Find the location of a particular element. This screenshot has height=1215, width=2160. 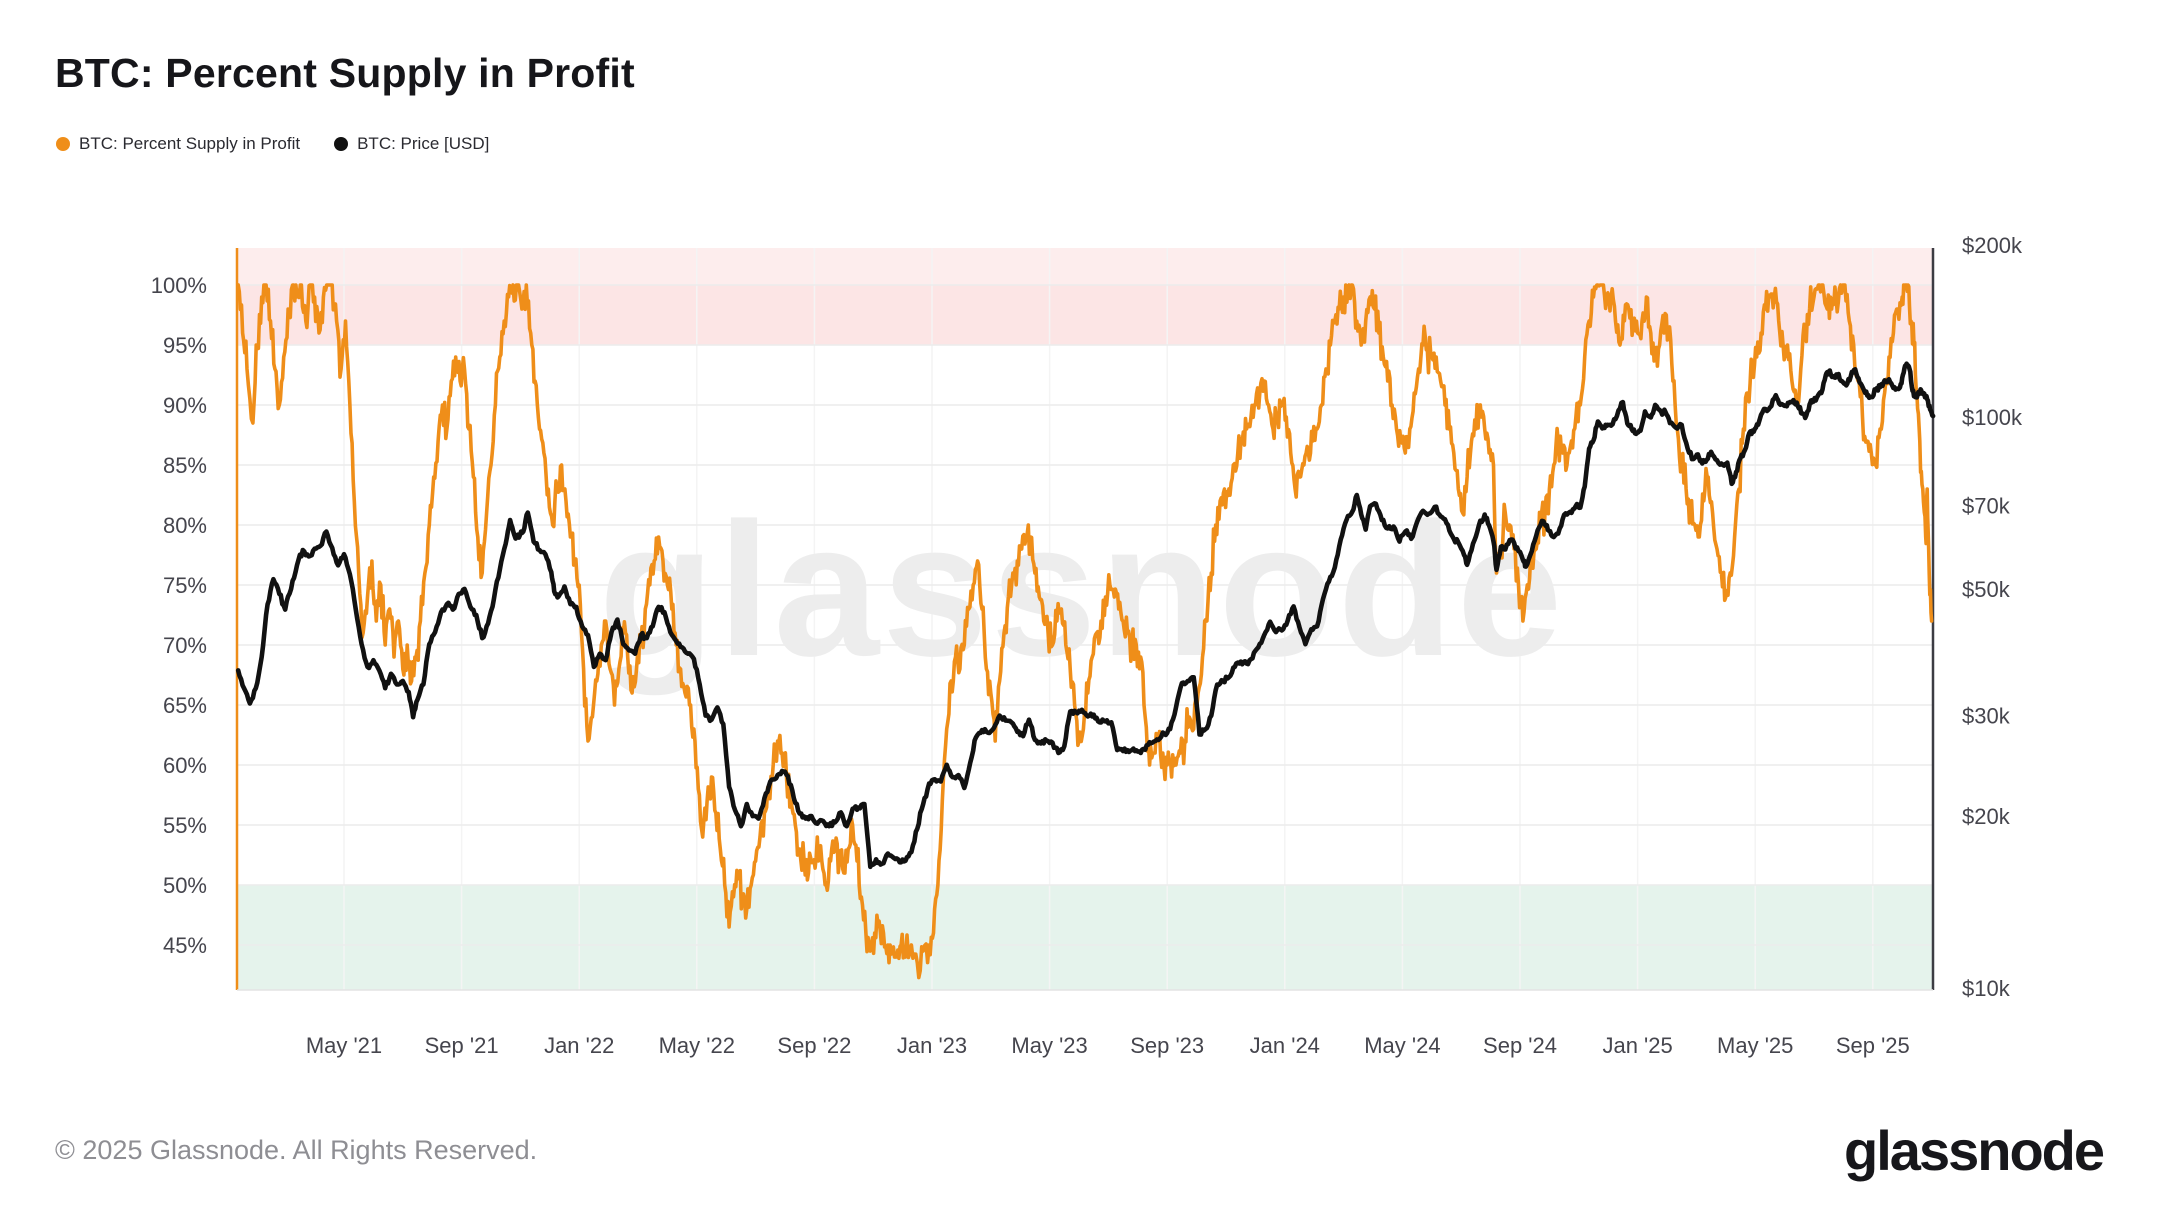

x-tick-label: Sep '24 is located at coordinates (1520, 1045).